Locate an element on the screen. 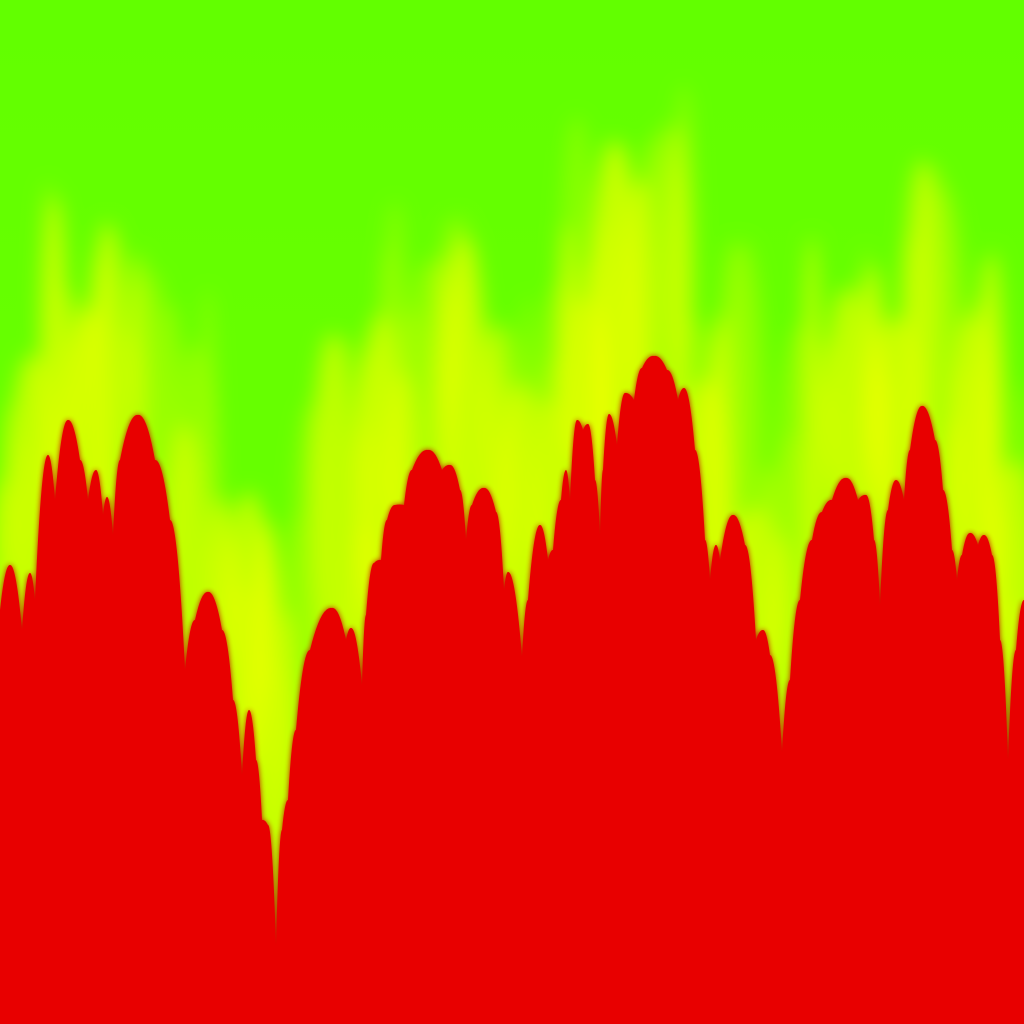  glow-streak is located at coordinates (1019, 519).